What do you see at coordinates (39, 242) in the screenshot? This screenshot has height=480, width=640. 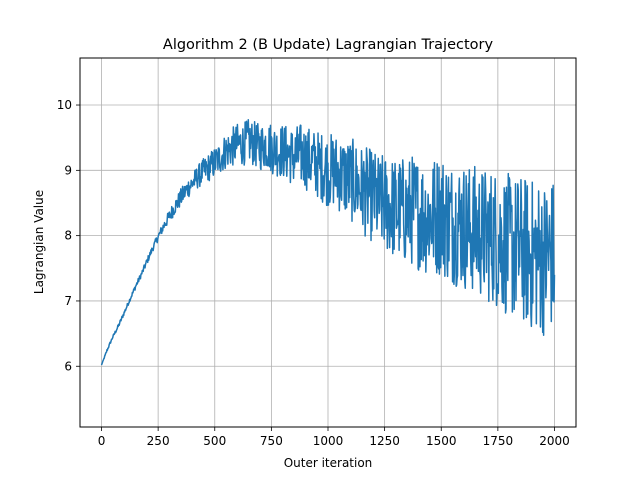 I see `y-axis-label: Lagrangian Value` at bounding box center [39, 242].